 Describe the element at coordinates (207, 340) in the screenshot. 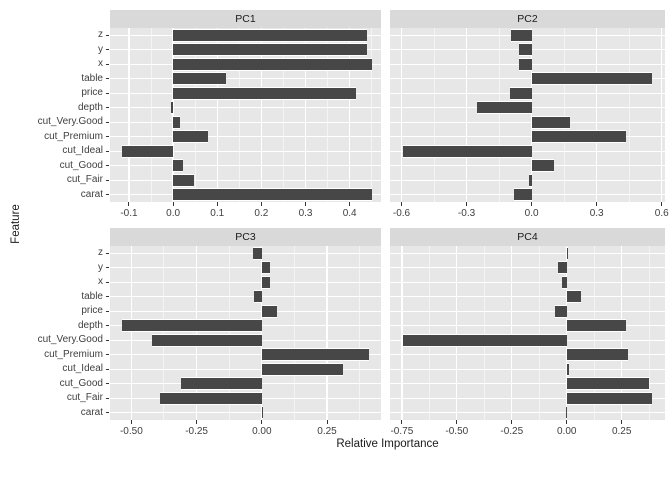

I see `bar-pc3-cut_Very.Good` at that location.